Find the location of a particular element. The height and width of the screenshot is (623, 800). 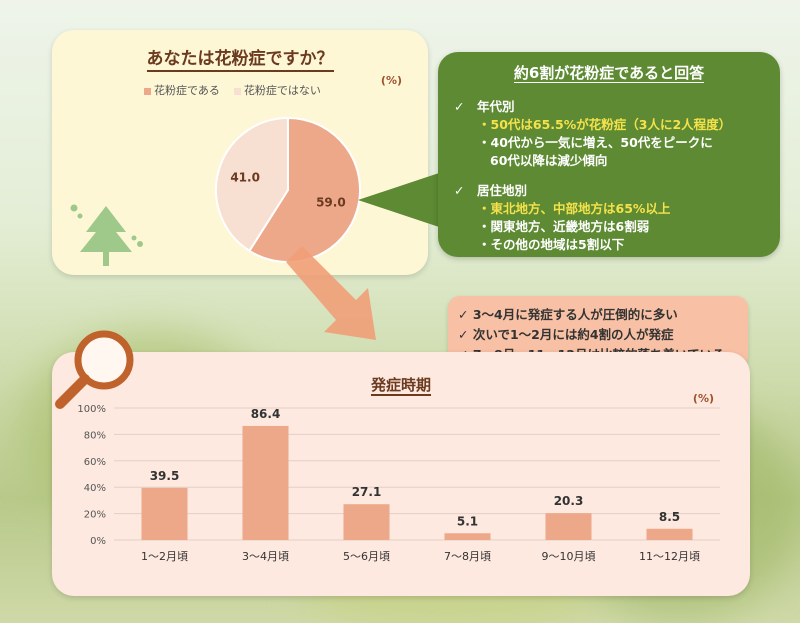

callout-line: ・50代は65.5%が花粉症（3人に2人程度） is located at coordinates (605, 124).